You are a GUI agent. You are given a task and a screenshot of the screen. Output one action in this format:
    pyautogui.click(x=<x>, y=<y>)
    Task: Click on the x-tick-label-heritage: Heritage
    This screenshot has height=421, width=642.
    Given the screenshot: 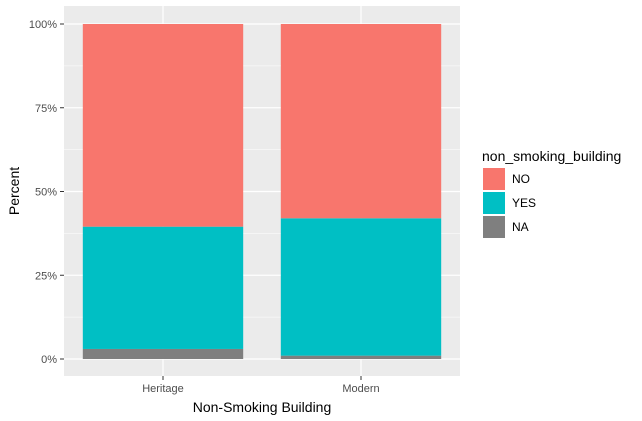 What is the action you would take?
    pyautogui.click(x=163, y=389)
    